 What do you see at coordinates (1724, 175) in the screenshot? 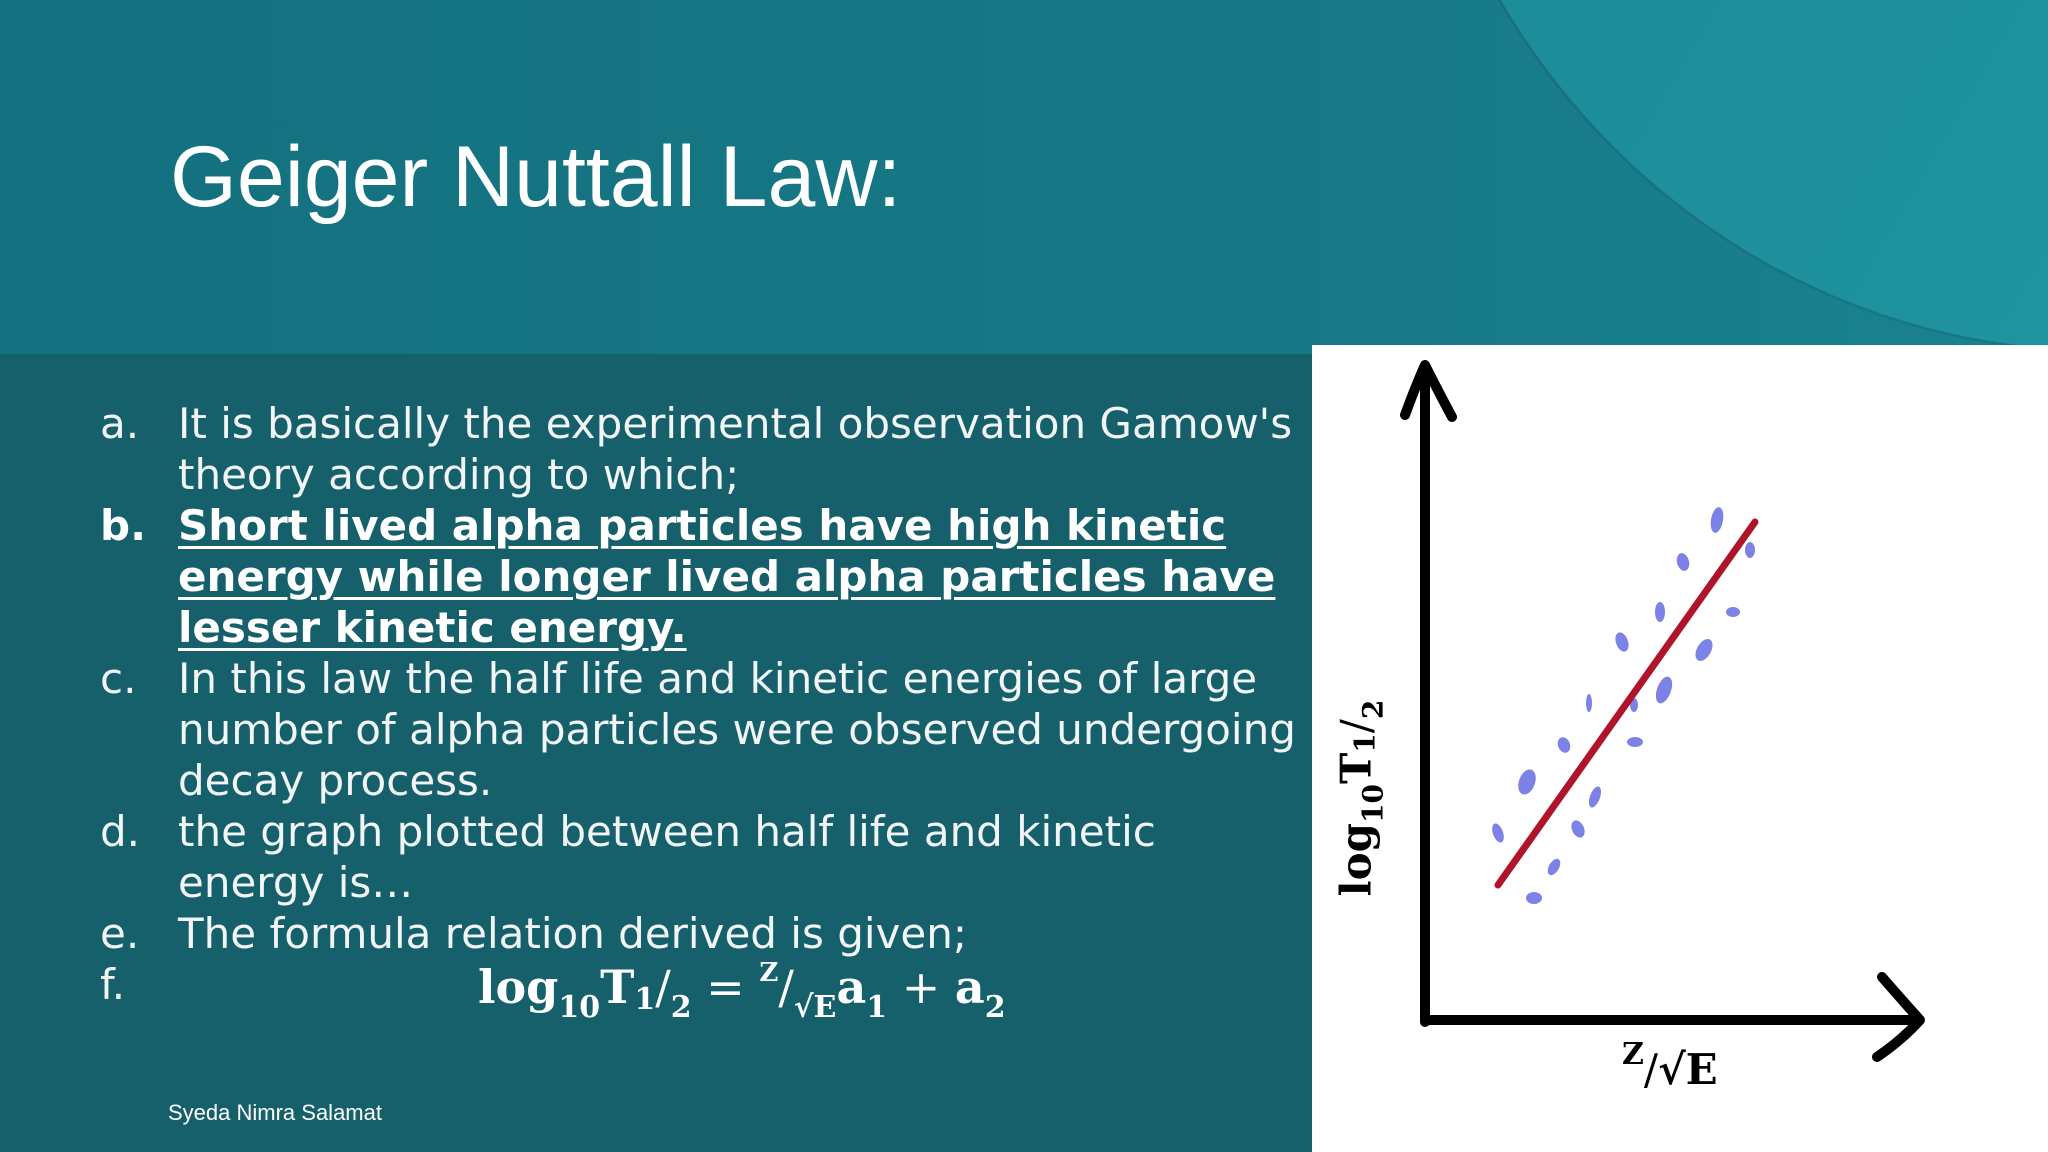
I see `decorative-arc` at bounding box center [1724, 175].